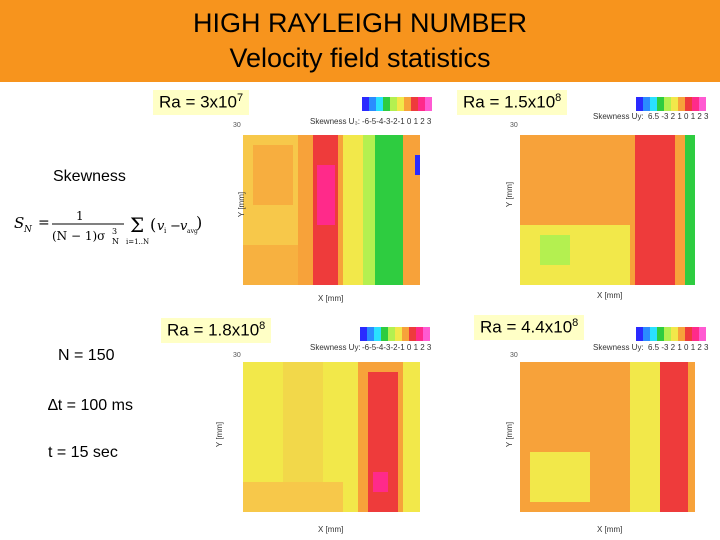  What do you see at coordinates (618, 347) in the screenshot?
I see `colorbar-4-title: Skewness Uy:` at bounding box center [618, 347].